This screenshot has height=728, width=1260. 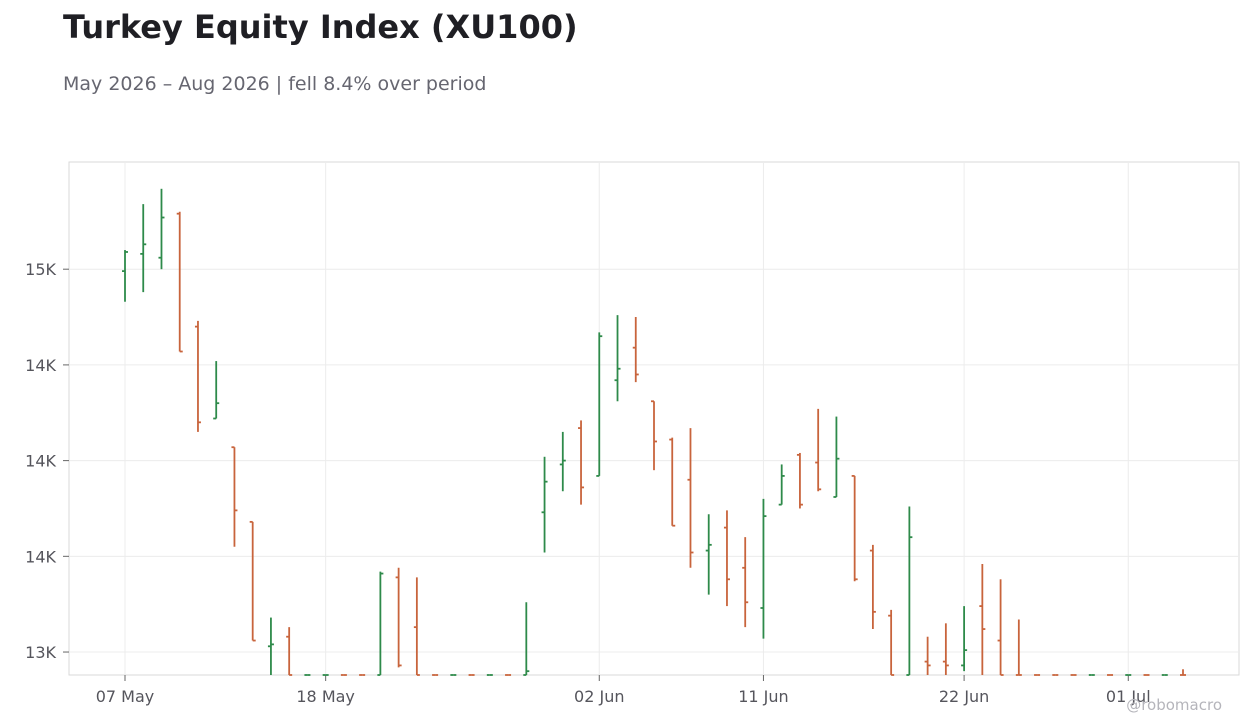 I want to click on y-tick-label: 13K, so click(x=40, y=652).